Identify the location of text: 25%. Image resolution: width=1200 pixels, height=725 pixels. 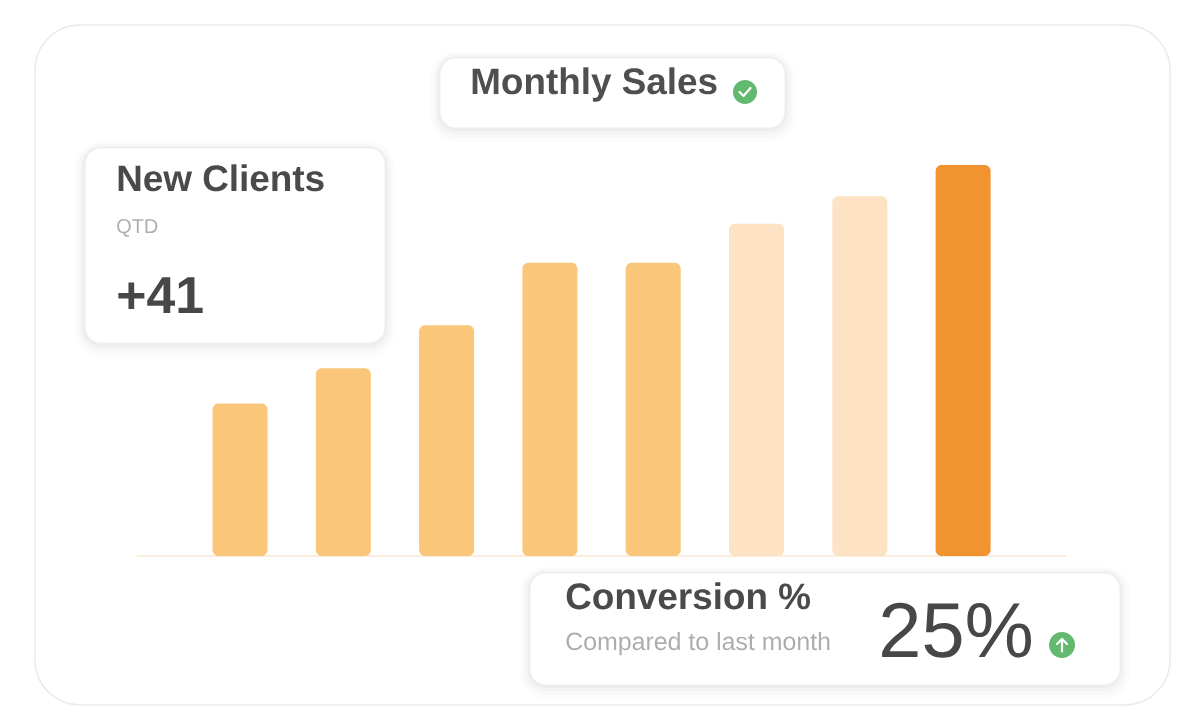
(956, 630).